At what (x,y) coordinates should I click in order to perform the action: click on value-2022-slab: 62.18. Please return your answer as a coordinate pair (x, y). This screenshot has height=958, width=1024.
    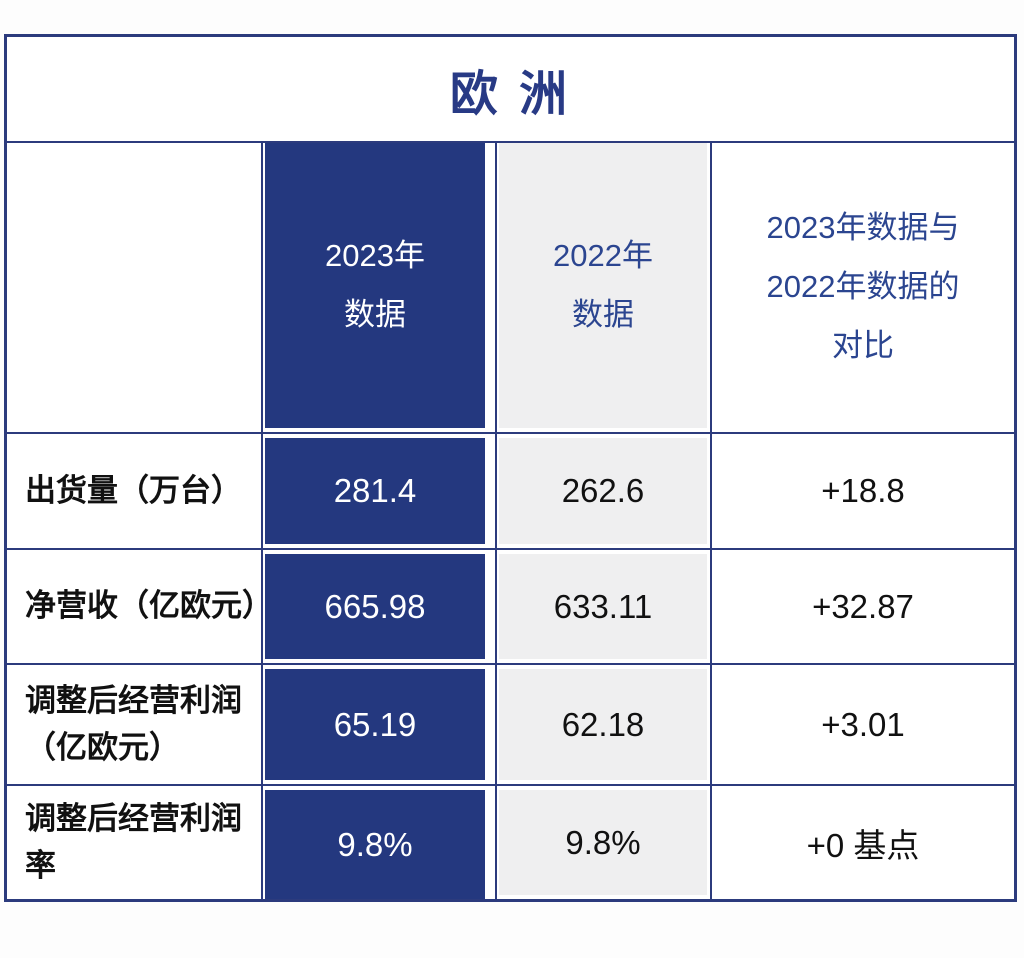
    Looking at the image, I should click on (603, 724).